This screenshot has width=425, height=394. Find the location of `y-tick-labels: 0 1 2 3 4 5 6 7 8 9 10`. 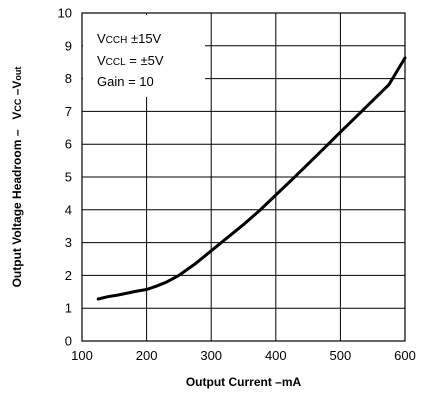

y-tick-labels: 0 1 2 3 4 5 6 7 8 9 10 is located at coordinates (65, 177).